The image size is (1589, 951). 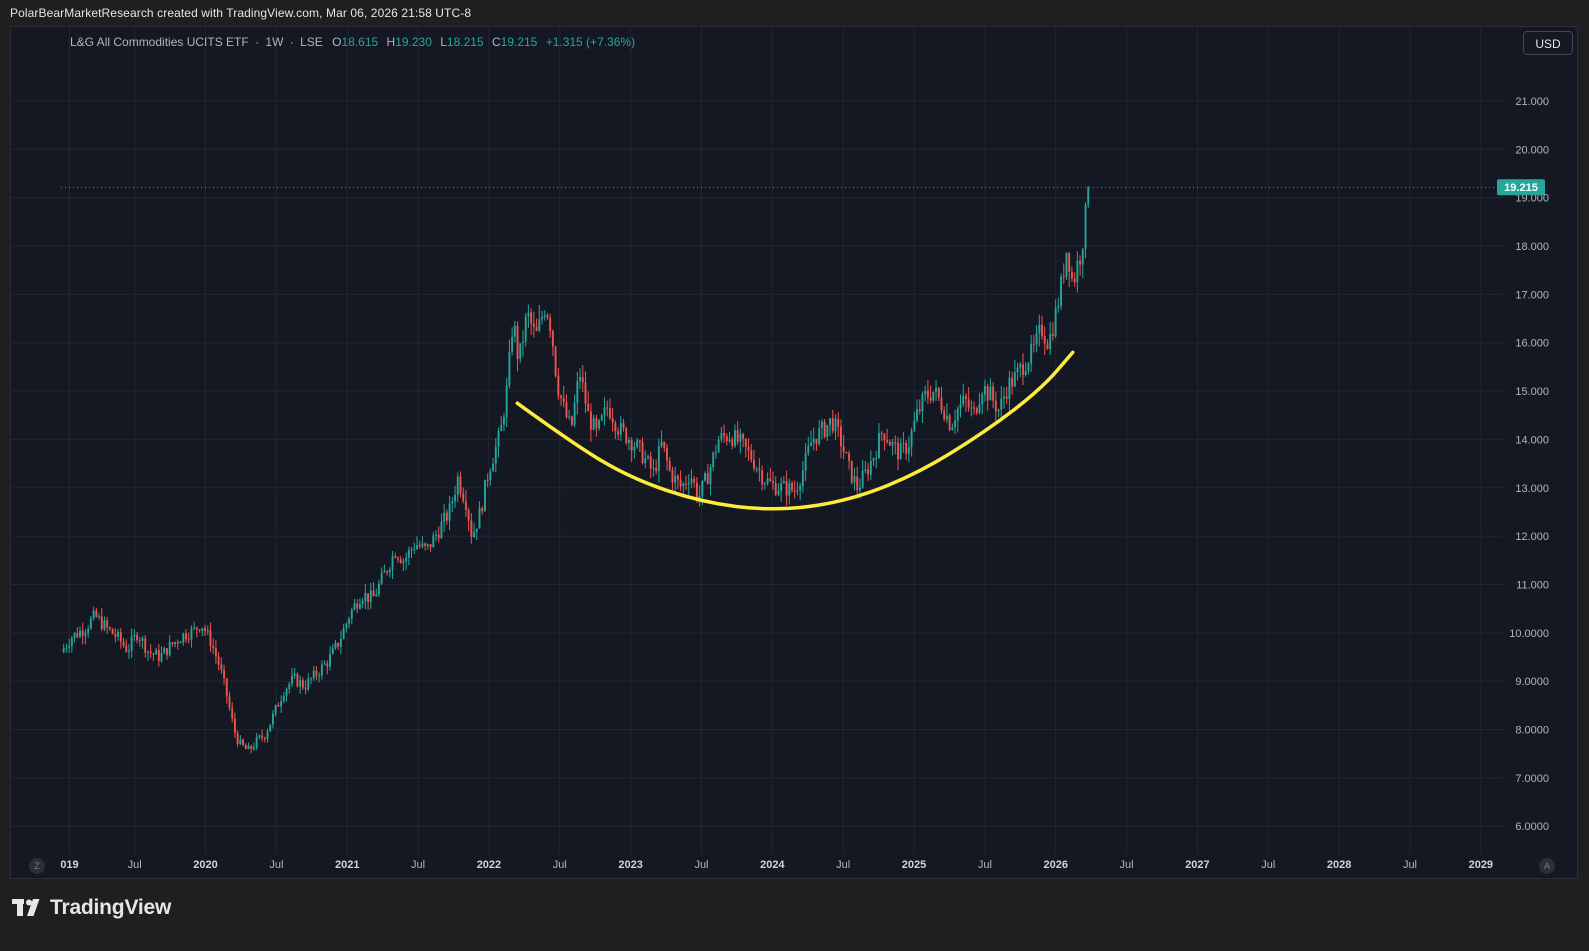 I want to click on y-tick-label: 6.0000, so click(x=1532, y=827).